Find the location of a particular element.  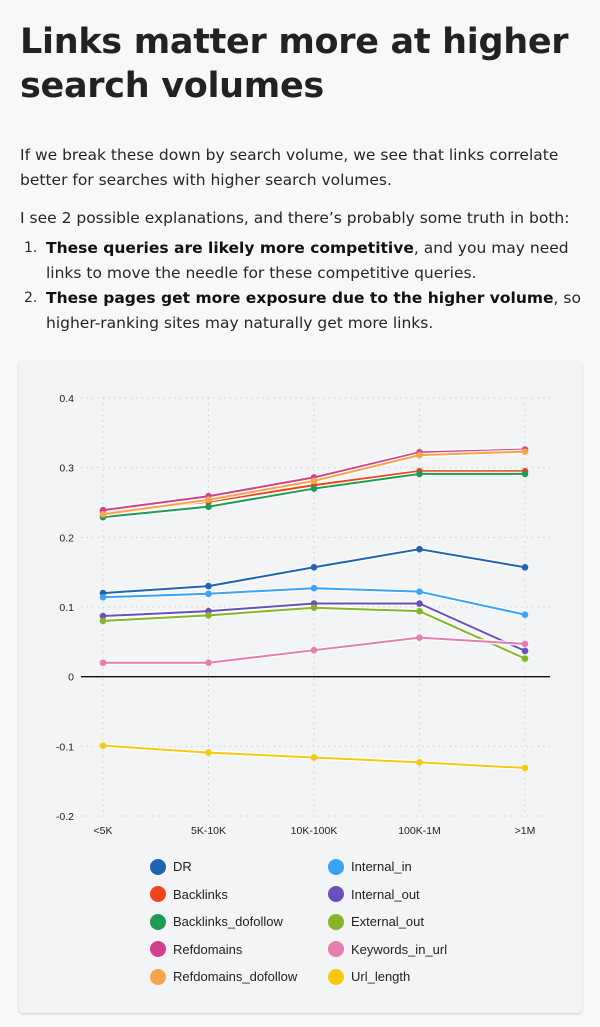

legend-label: Backlinks_dofollow is located at coordinates (228, 922).